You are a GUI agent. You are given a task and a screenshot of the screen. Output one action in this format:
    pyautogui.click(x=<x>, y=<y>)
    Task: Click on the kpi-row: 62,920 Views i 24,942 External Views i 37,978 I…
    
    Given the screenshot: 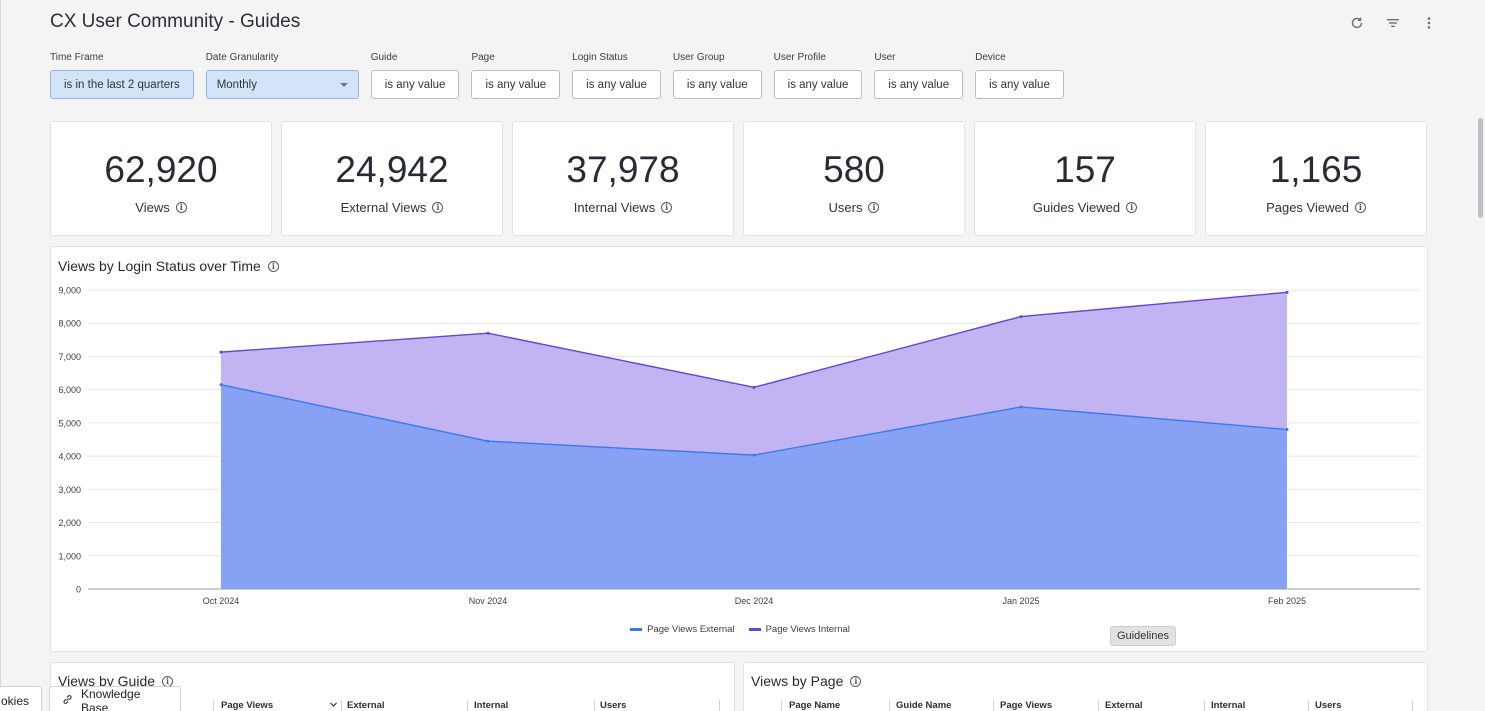 What is the action you would take?
    pyautogui.click(x=738, y=178)
    